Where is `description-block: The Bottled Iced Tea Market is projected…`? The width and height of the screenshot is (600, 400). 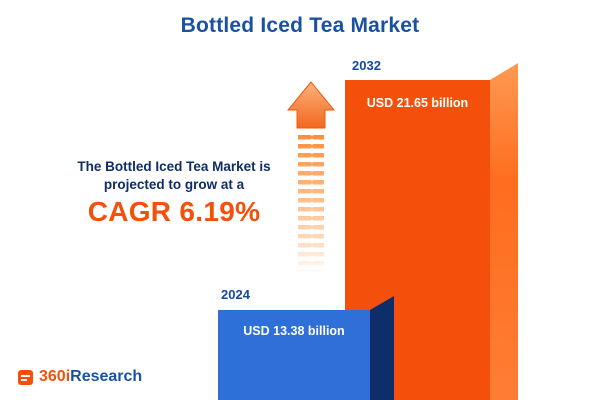
description-block: The Bottled Iced Tea Market is projected… is located at coordinates (174, 192).